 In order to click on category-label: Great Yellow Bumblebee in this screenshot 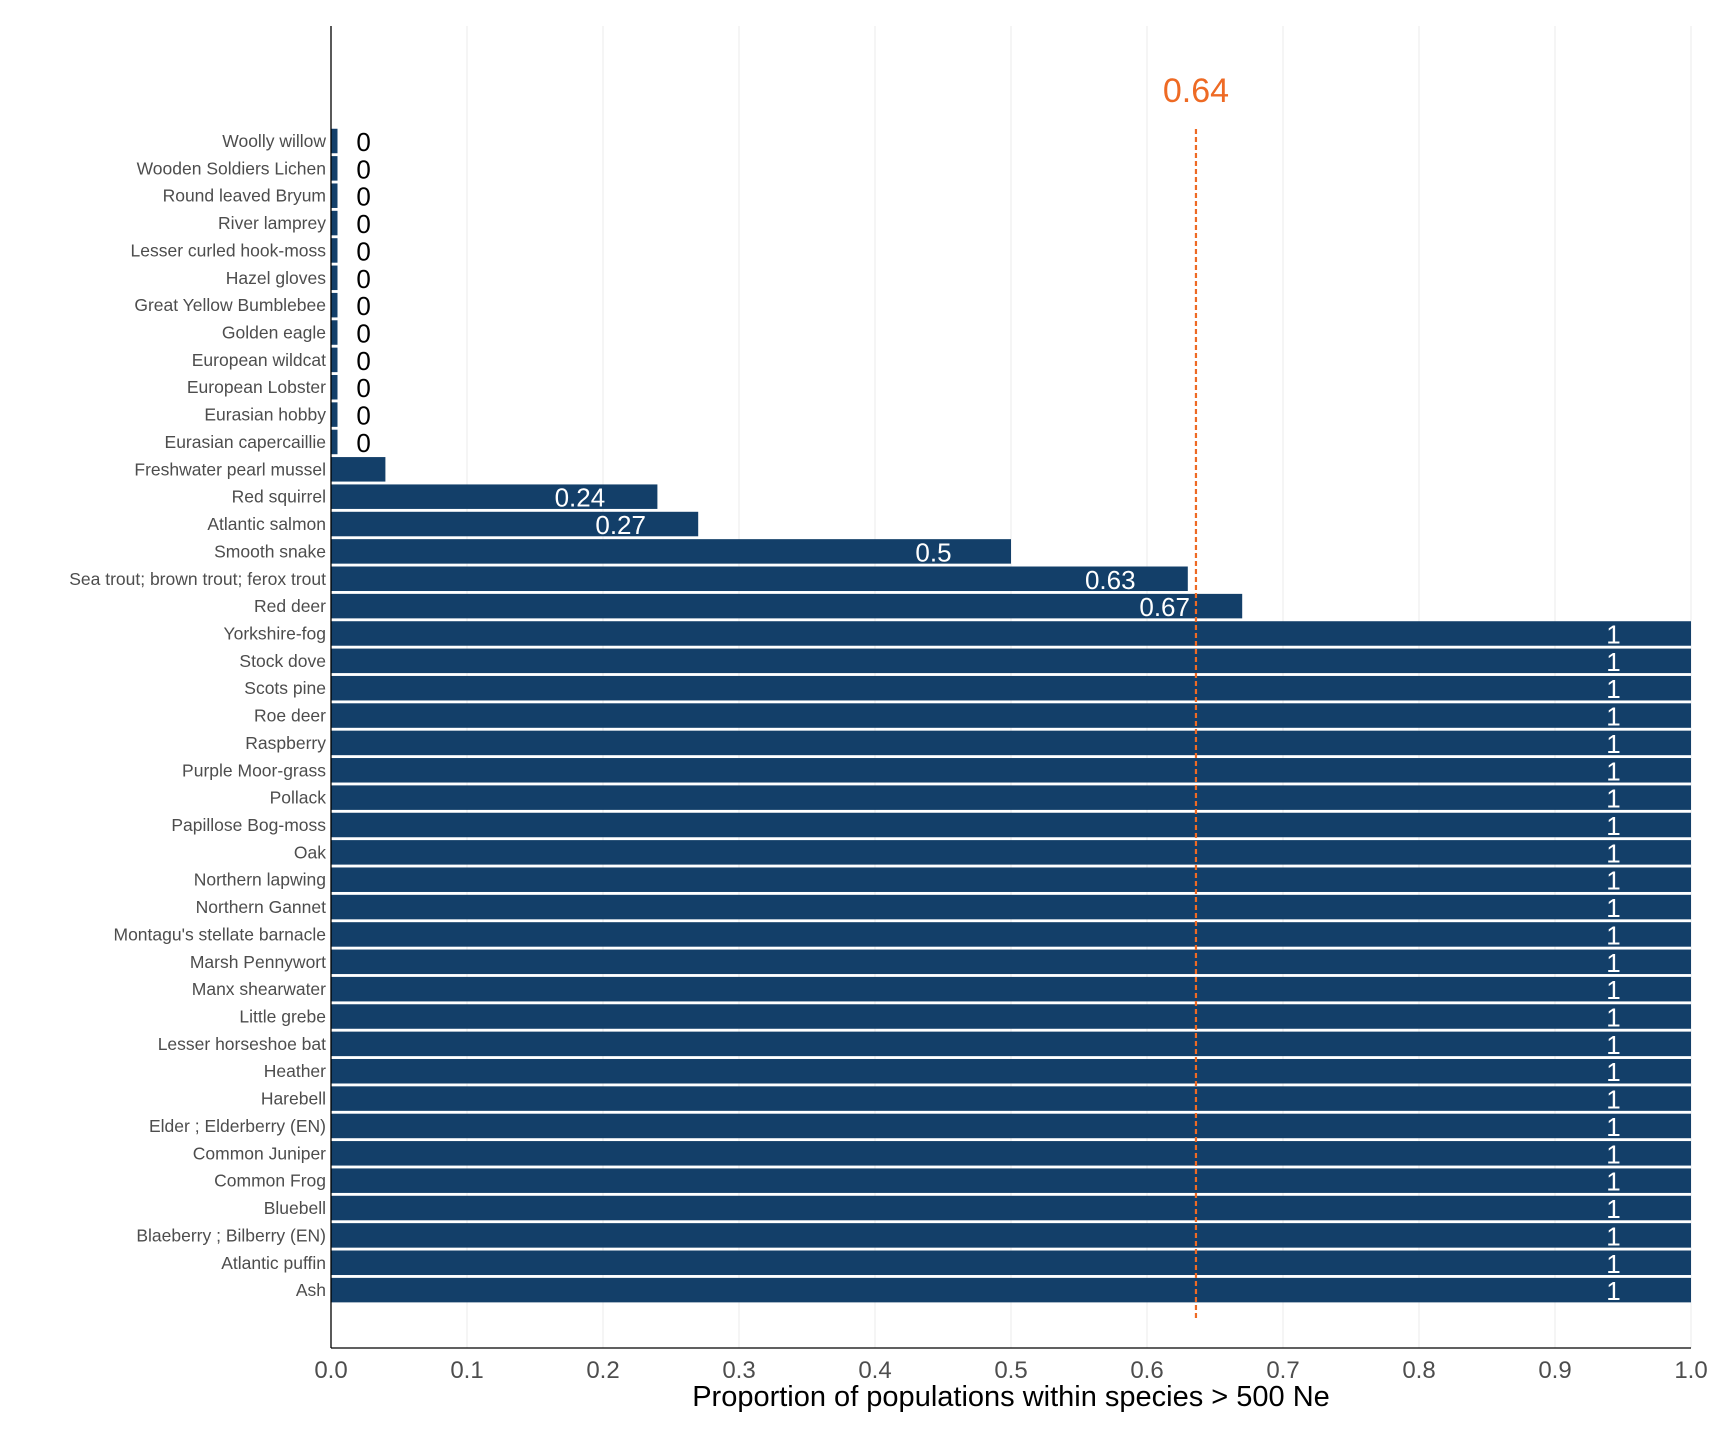, I will do `click(230, 305)`.